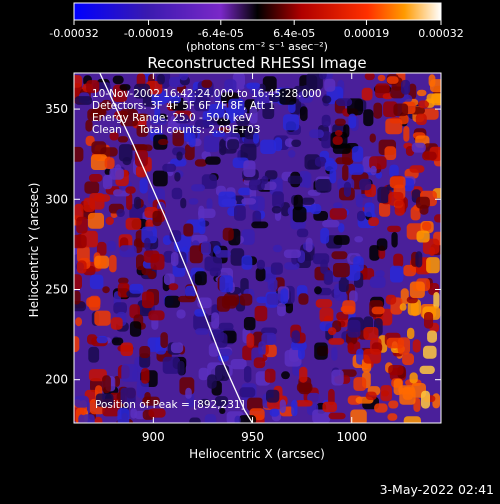  I want to click on colorbar-tick-label: 0.00032, so click(441, 33).